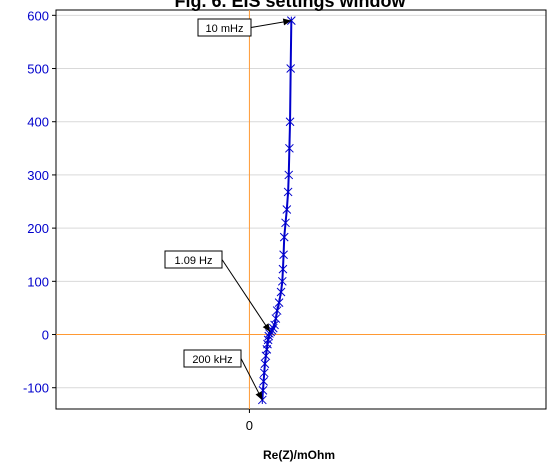 The image size is (551, 464). What do you see at coordinates (36, 388) in the screenshot?
I see `y-tick-label: -100` at bounding box center [36, 388].